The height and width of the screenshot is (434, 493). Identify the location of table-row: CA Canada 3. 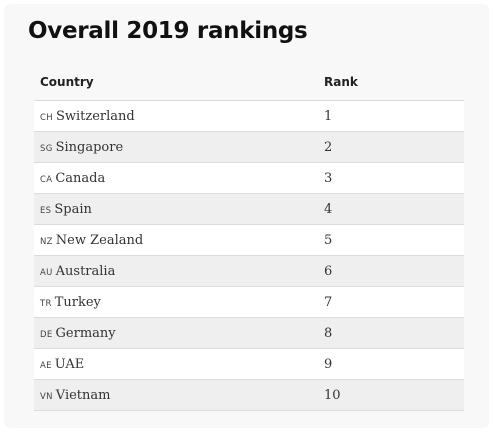
(249, 178).